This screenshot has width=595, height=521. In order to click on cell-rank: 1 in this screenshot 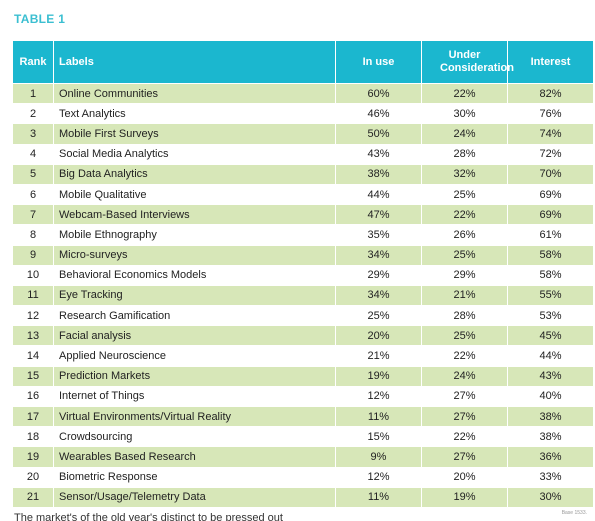, I will do `click(33, 93)`.